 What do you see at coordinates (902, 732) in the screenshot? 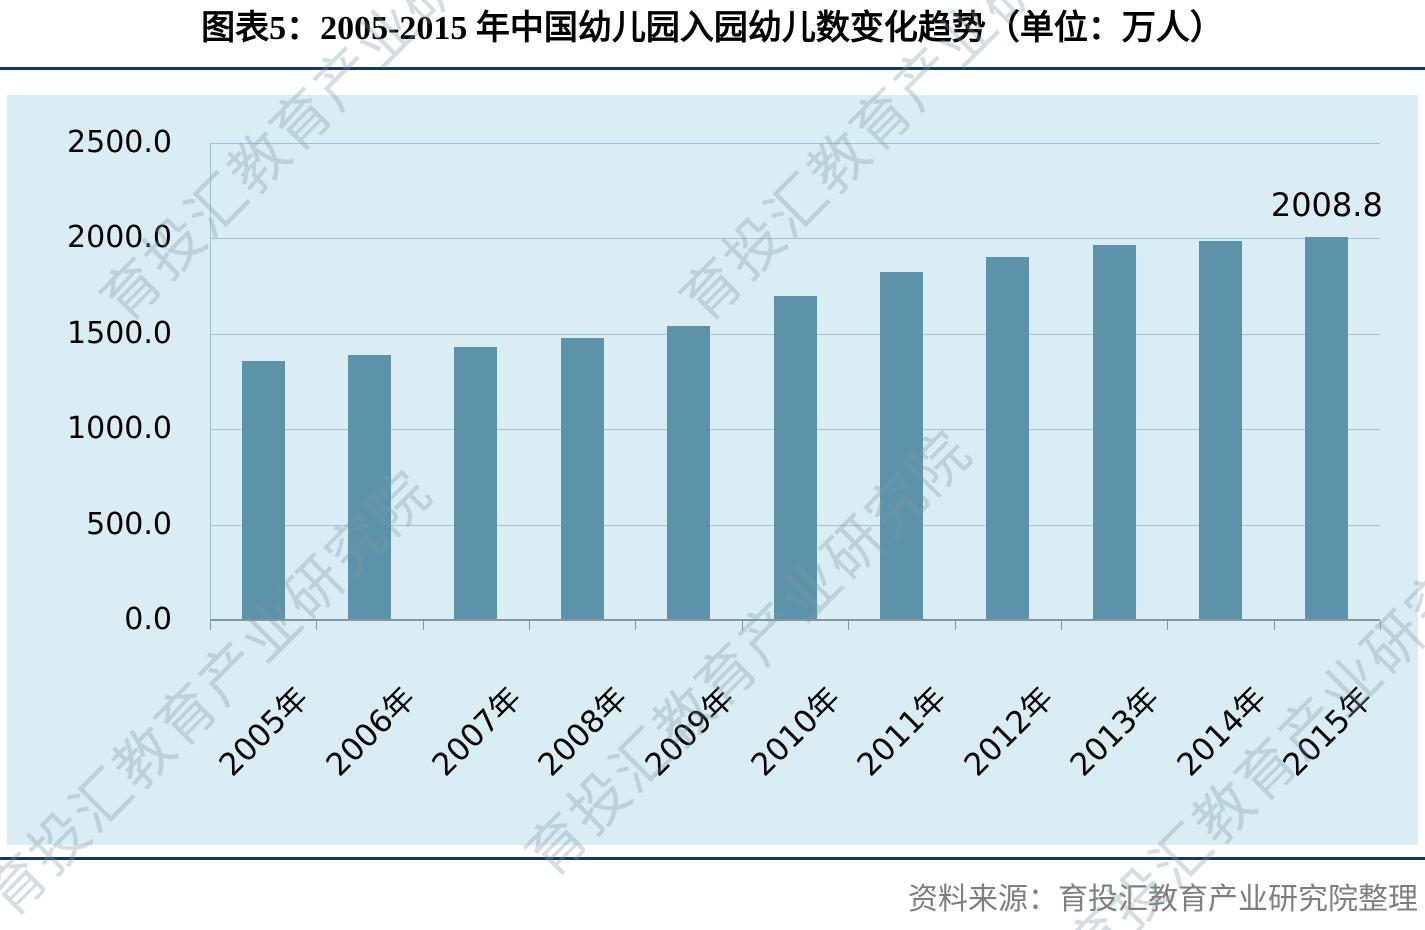
I see `x-axis-category-label: 2011年` at bounding box center [902, 732].